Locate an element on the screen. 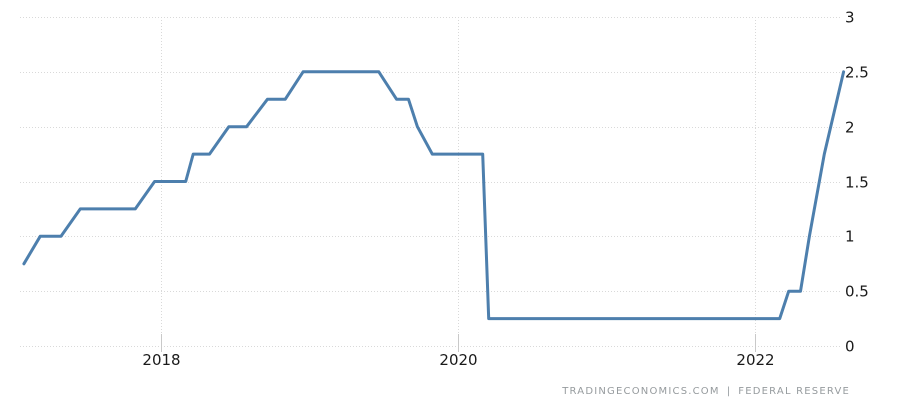 This screenshot has width=910, height=413. y-axis-label: 1.5 is located at coordinates (857, 183).